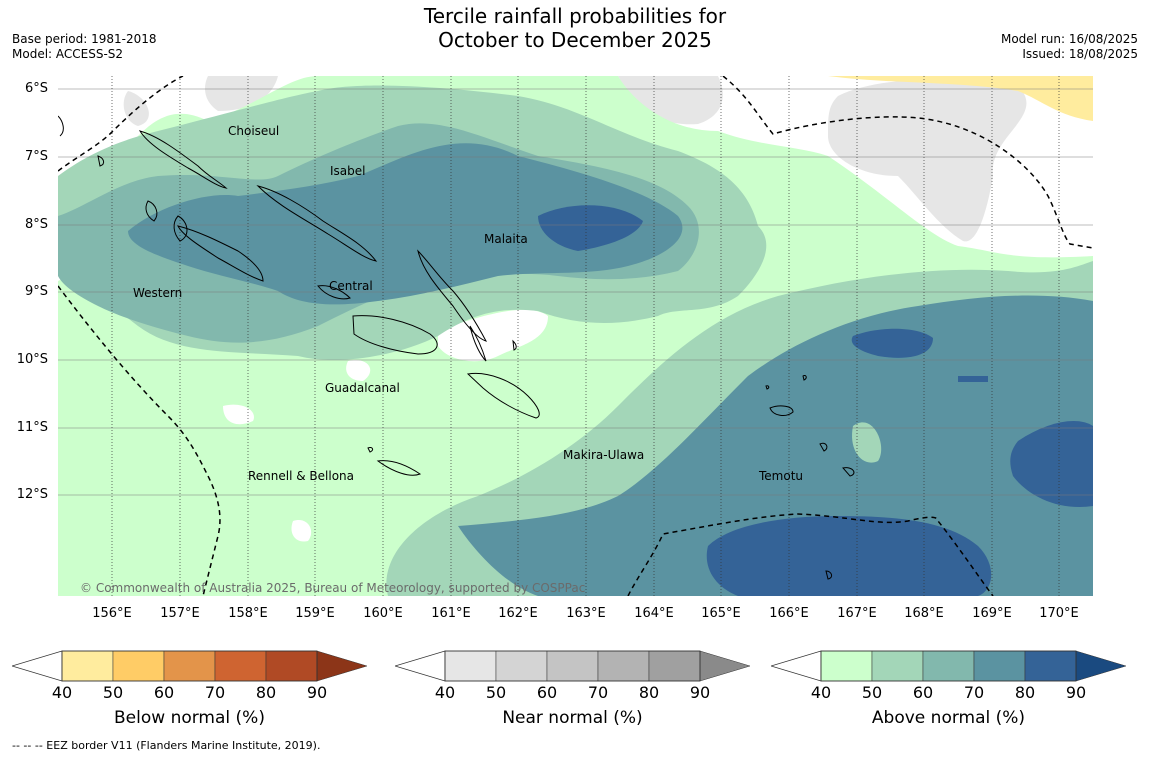 The height and width of the screenshot is (758, 1150). I want to click on colorbar-below-normal-bar, so click(189, 666).